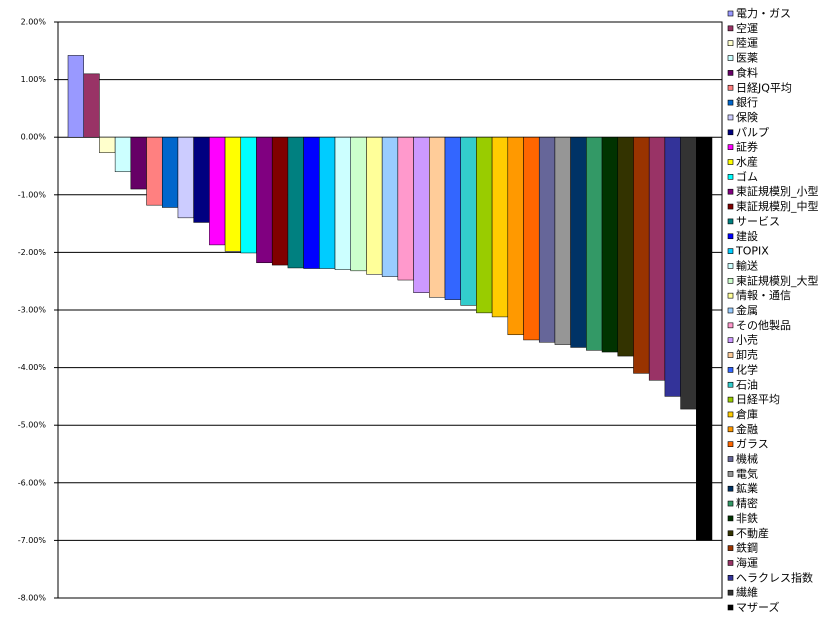 This screenshot has height=623, width=837. Describe the element at coordinates (747, 429) in the screenshot. I see `legend-label: 金融` at that location.